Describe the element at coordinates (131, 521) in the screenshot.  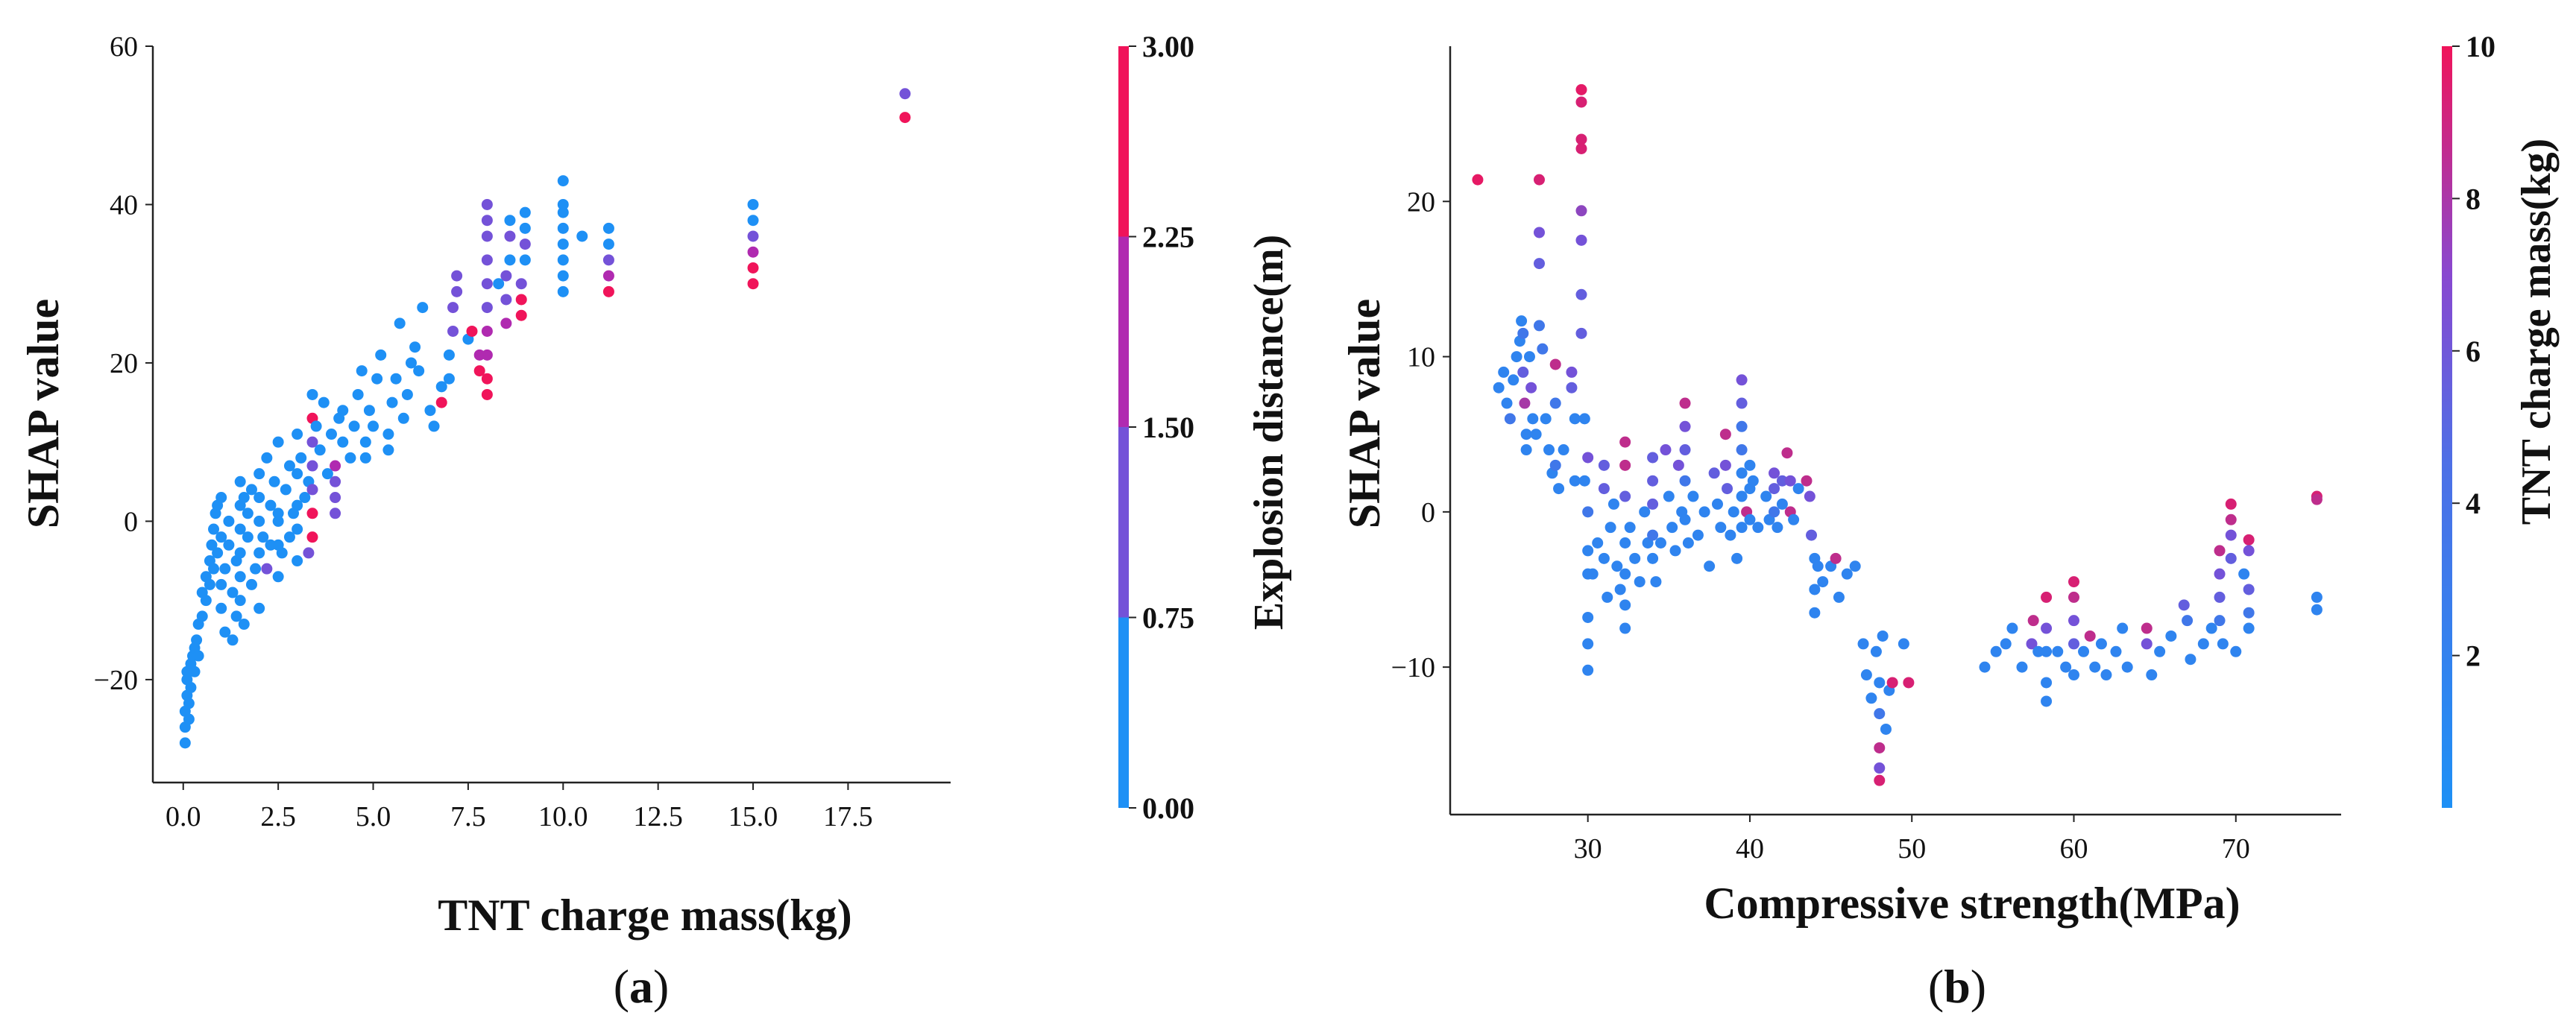
I see `chart-a-y-tick-label: 0` at that location.